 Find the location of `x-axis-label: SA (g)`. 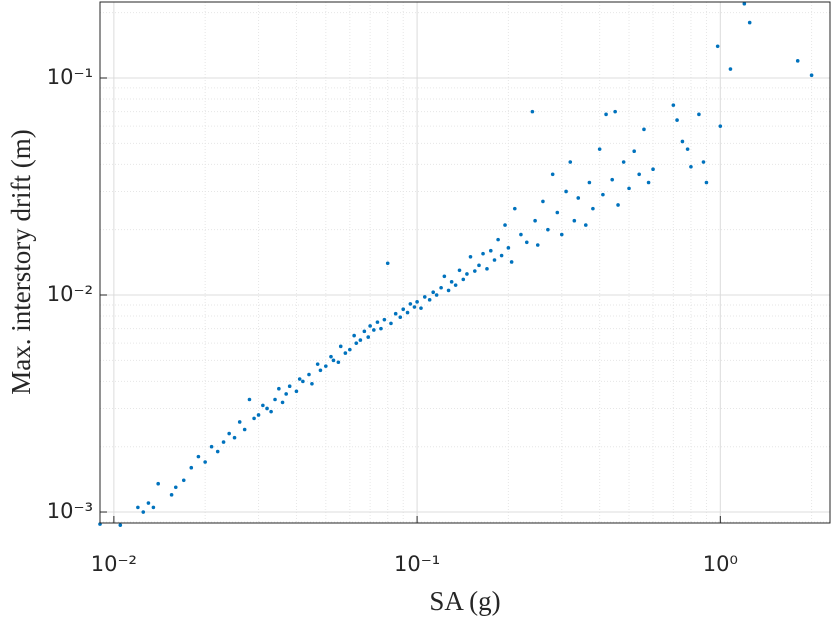

x-axis-label: SA (g) is located at coordinates (464, 601).